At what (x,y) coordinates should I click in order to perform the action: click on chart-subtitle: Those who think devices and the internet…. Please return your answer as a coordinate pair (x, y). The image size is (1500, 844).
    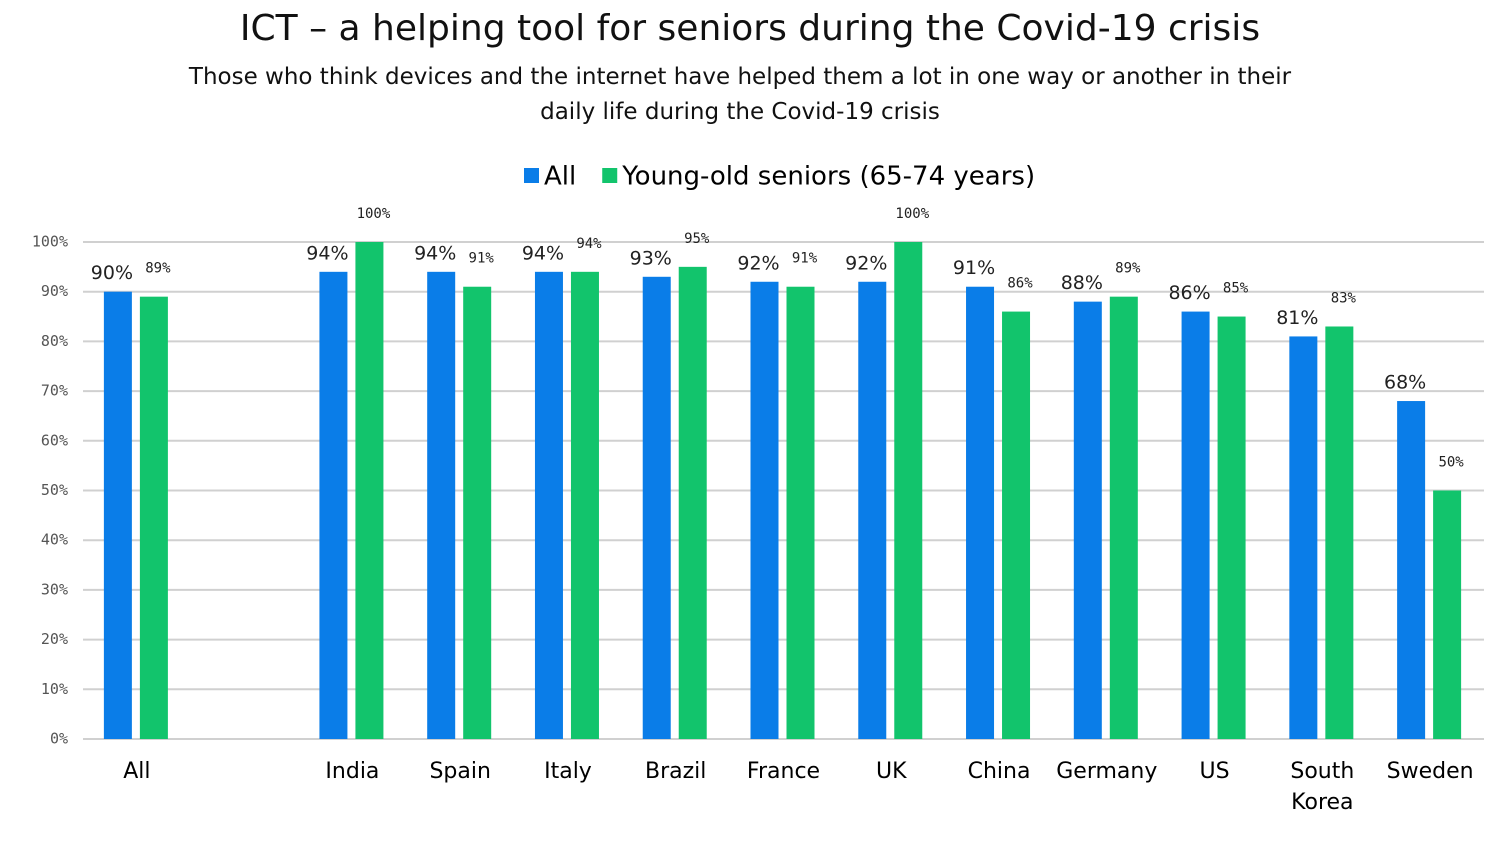
    Looking at the image, I should click on (740, 94).